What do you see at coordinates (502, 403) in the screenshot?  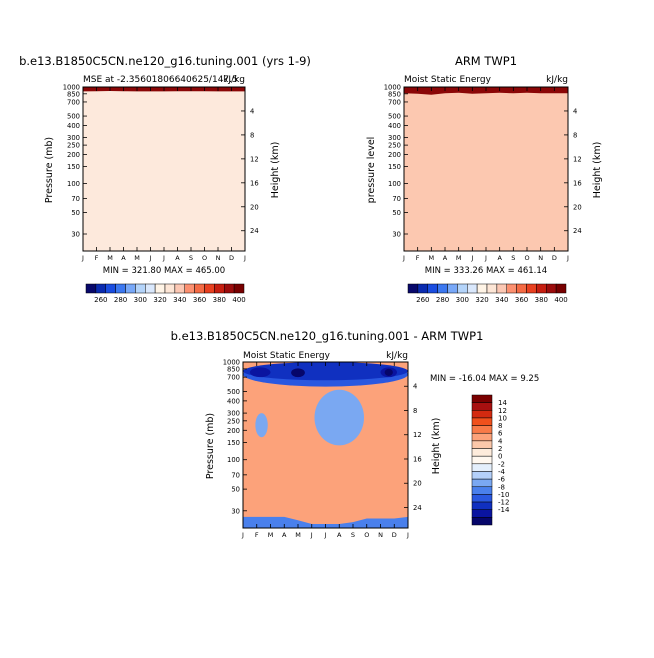 I see `colorbar-label: 14` at bounding box center [502, 403].